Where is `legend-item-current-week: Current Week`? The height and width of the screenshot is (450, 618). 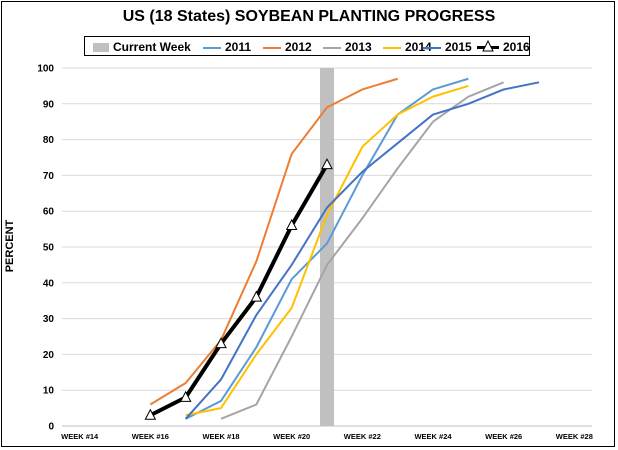 legend-item-current-week: Current Week is located at coordinates (142, 47).